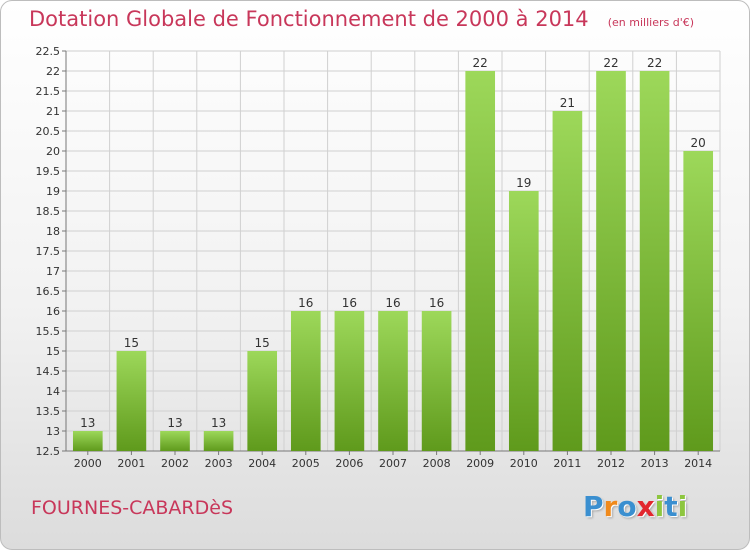 The height and width of the screenshot is (550, 750). What do you see at coordinates (53, 311) in the screenshot?
I see `y-tick-label: 16` at bounding box center [53, 311].